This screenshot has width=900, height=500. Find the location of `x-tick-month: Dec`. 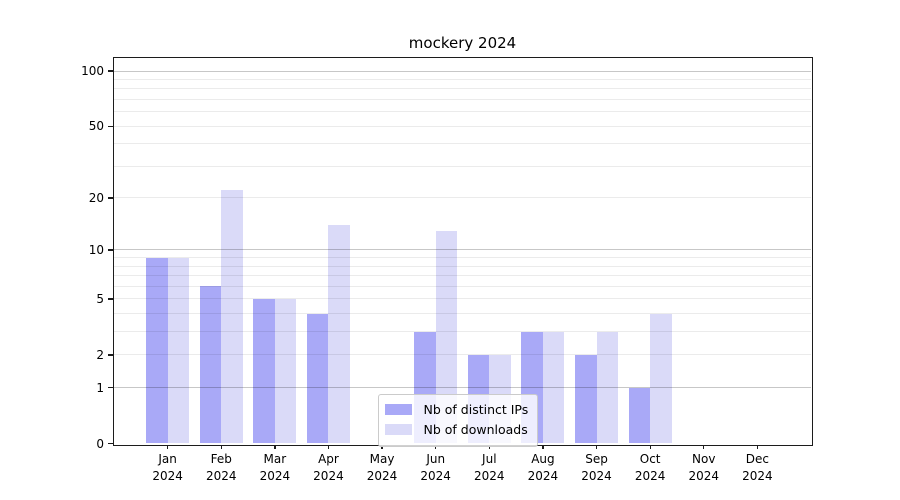

x-tick-month: Dec is located at coordinates (757, 458).